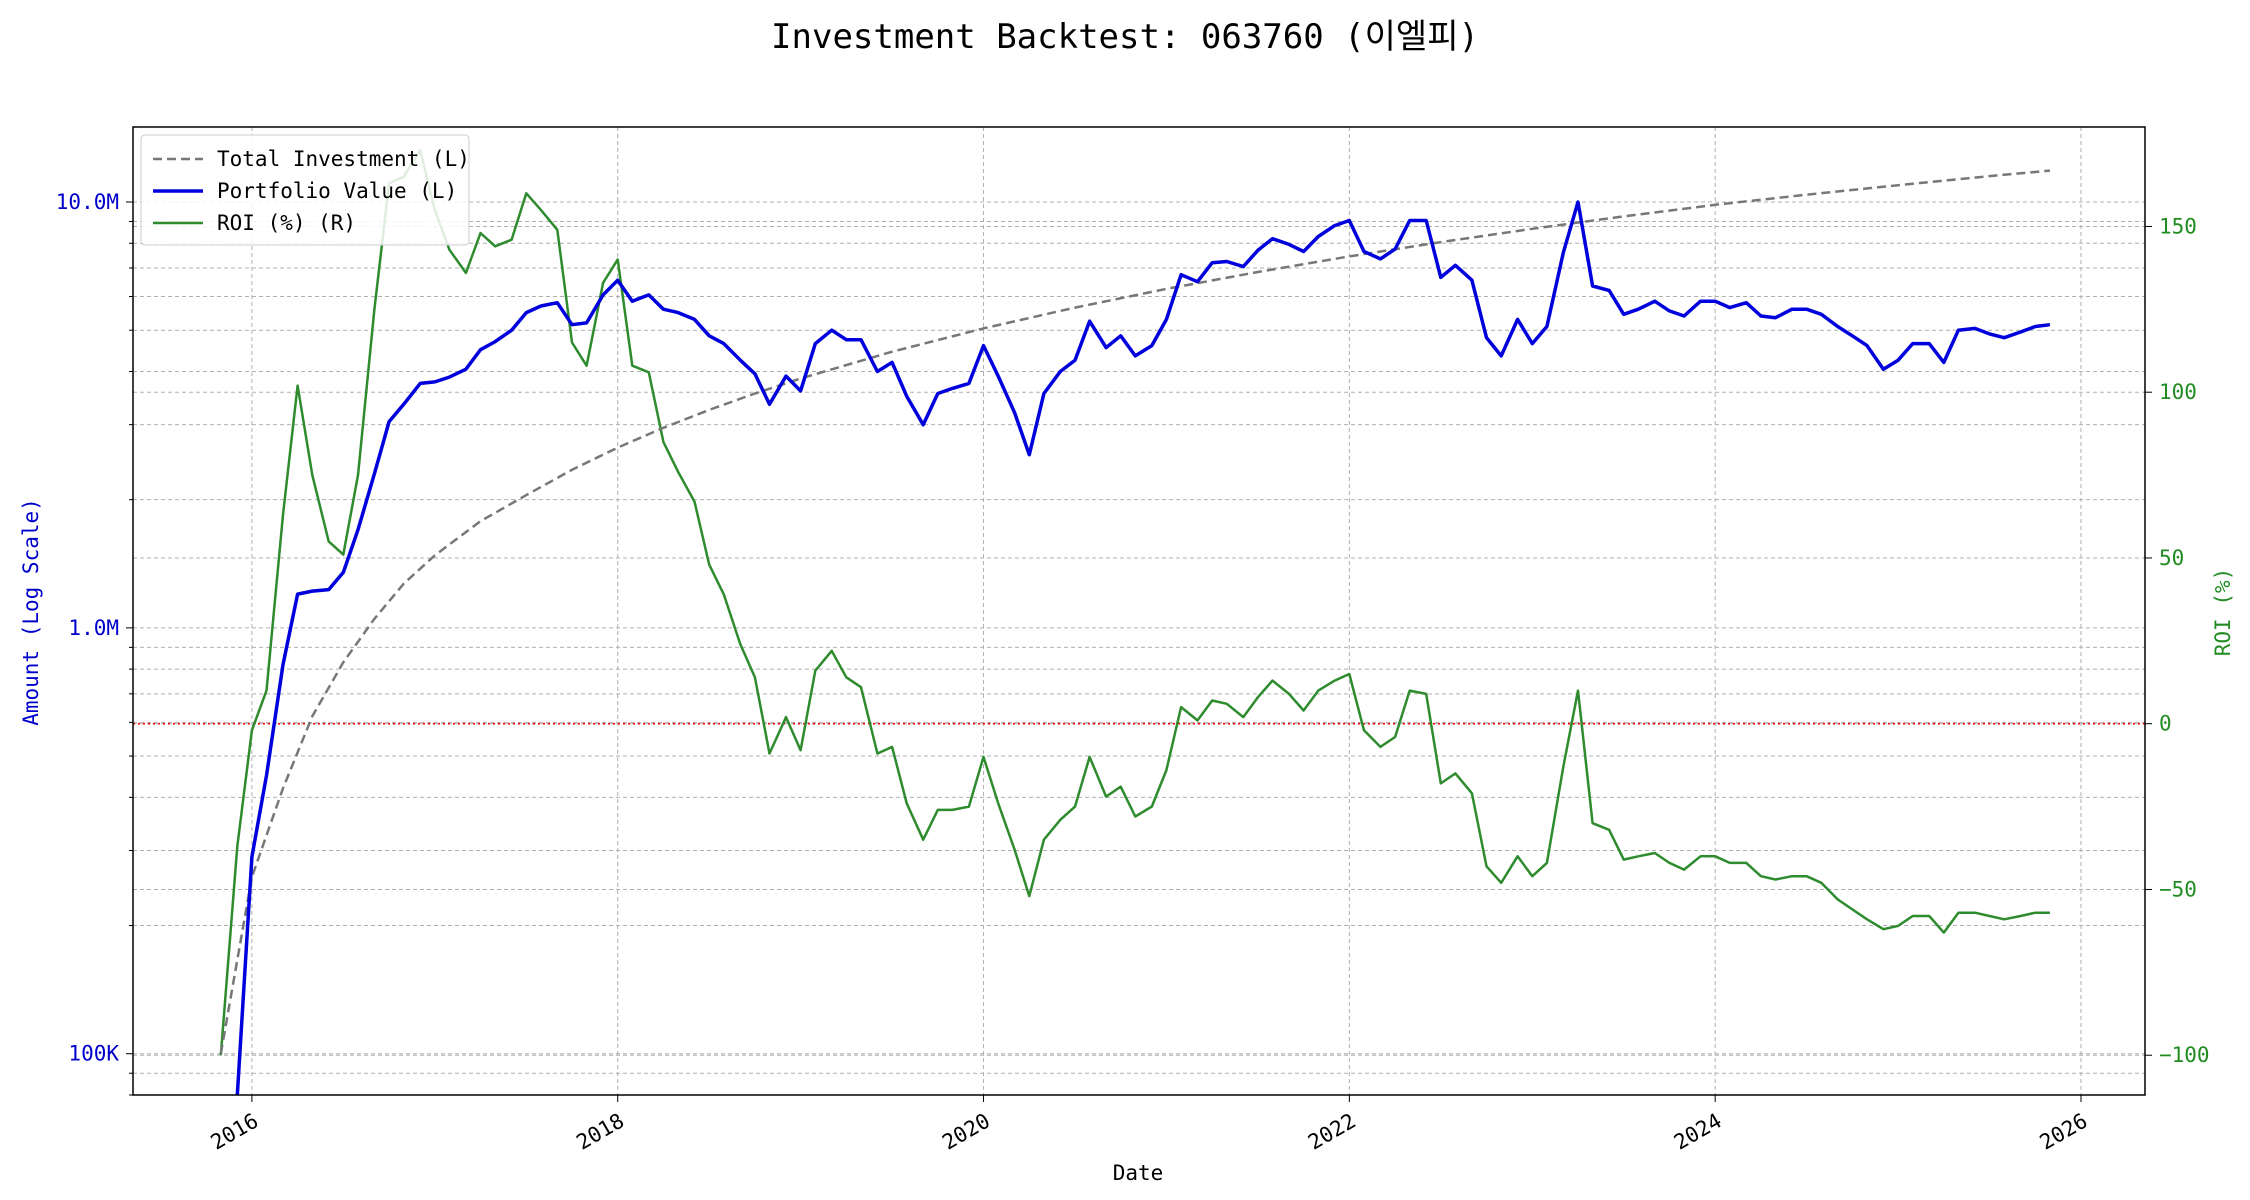 The height and width of the screenshot is (1200, 2250). What do you see at coordinates (343, 159) in the screenshot?
I see `legend-label: Total Investment (L)` at bounding box center [343, 159].